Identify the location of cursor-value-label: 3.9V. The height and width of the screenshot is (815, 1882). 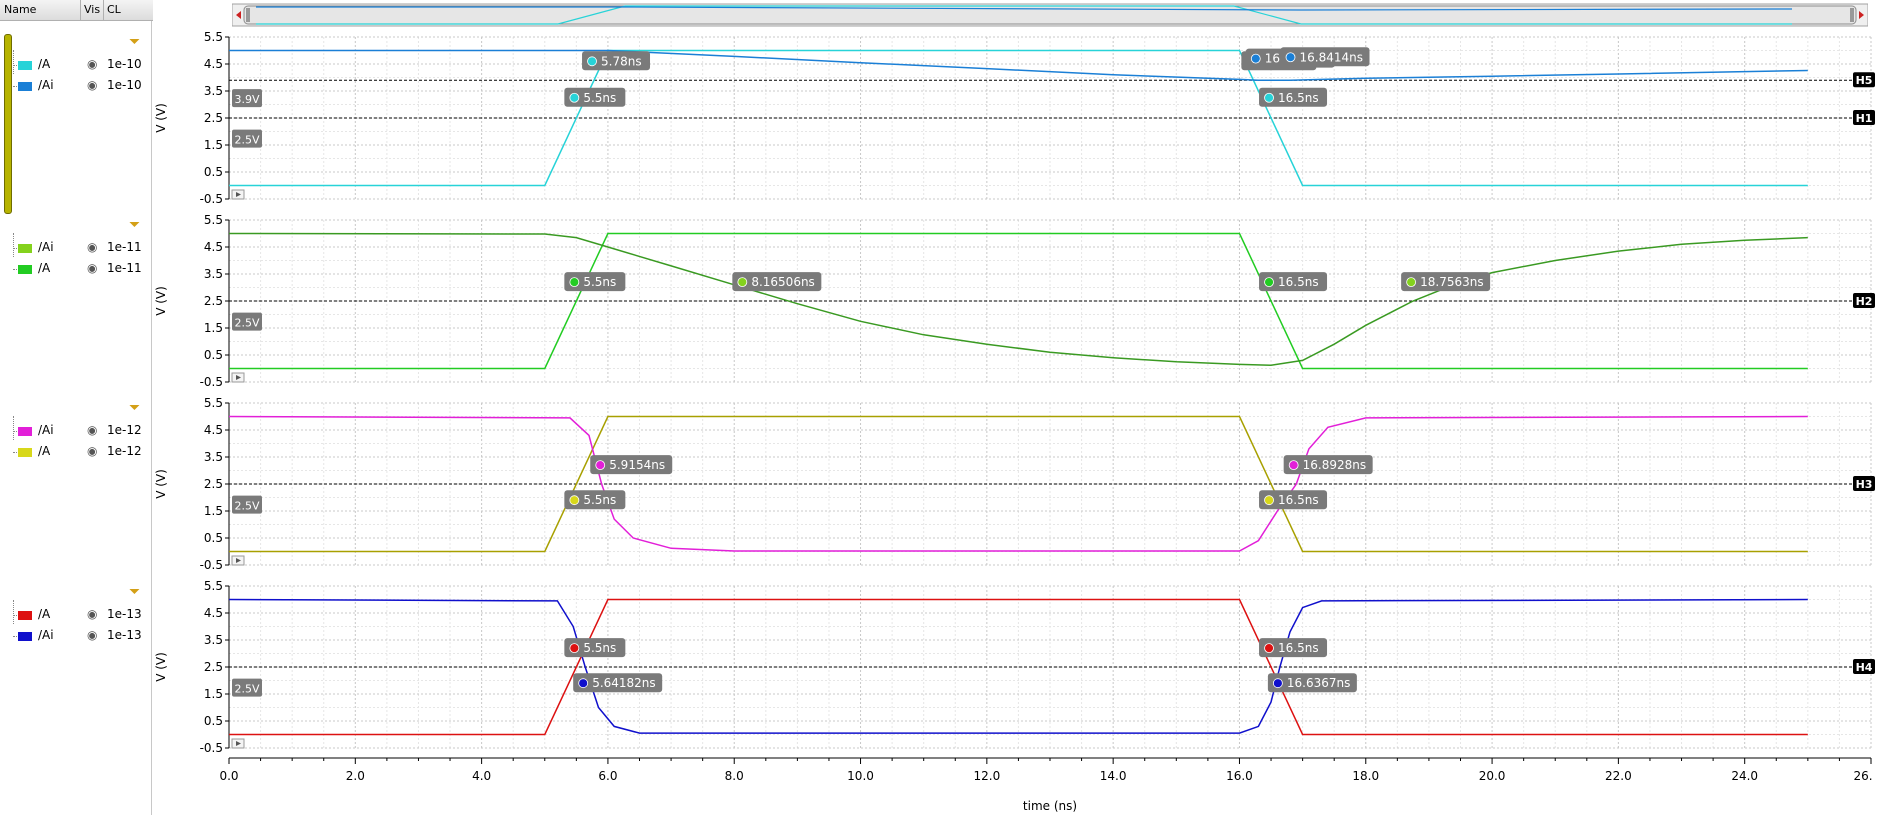
(246, 99).